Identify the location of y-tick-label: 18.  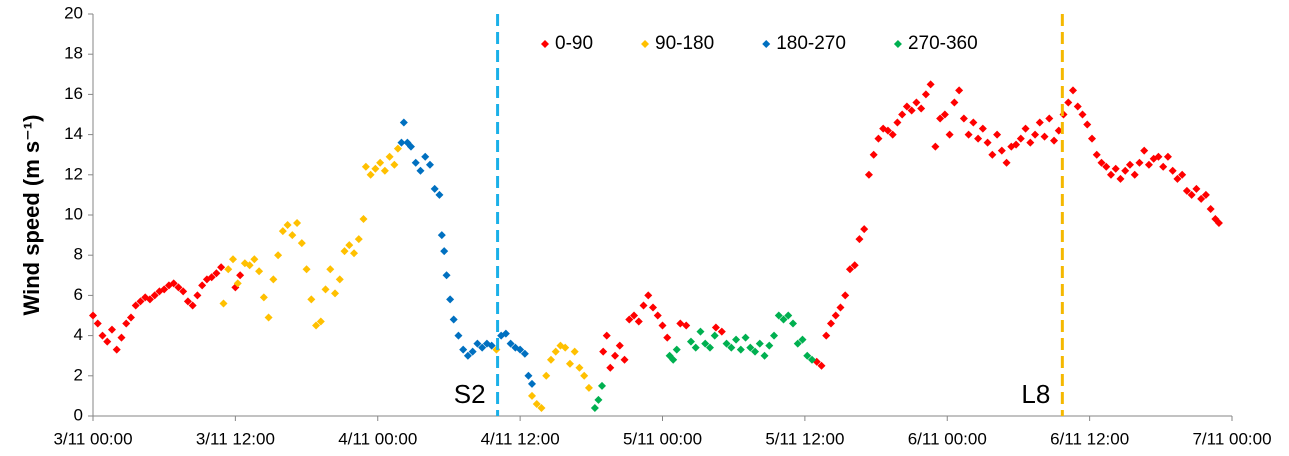
(73, 53).